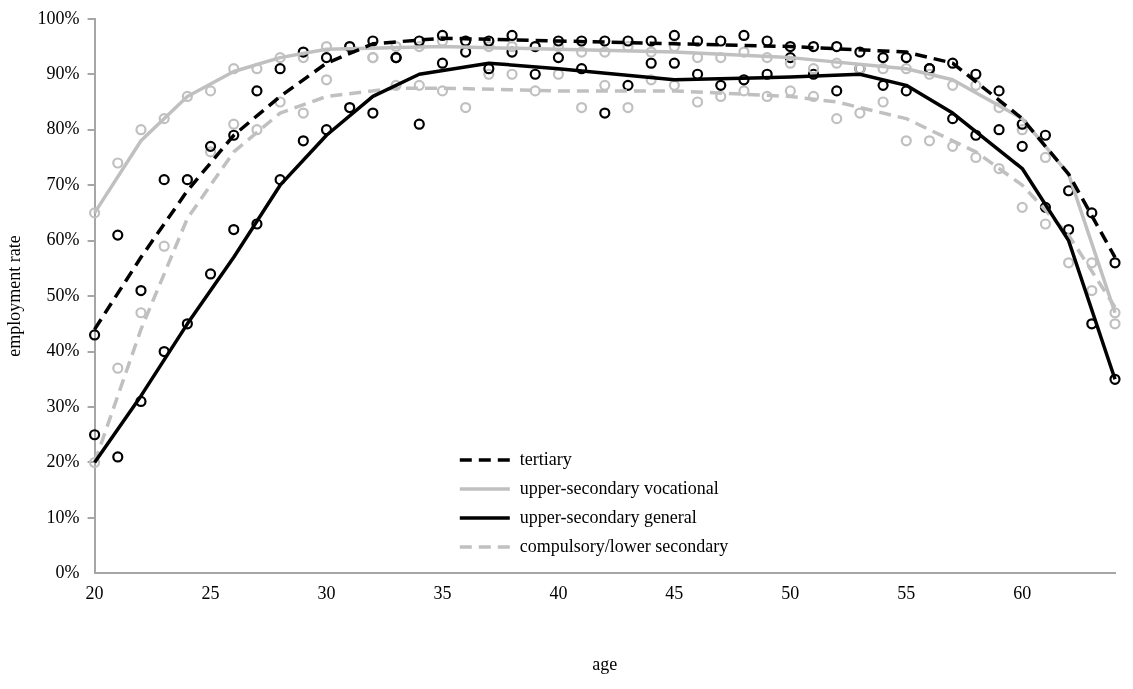 This screenshot has height=689, width=1133. I want to click on x-tick-label: 60, so click(1022, 593).